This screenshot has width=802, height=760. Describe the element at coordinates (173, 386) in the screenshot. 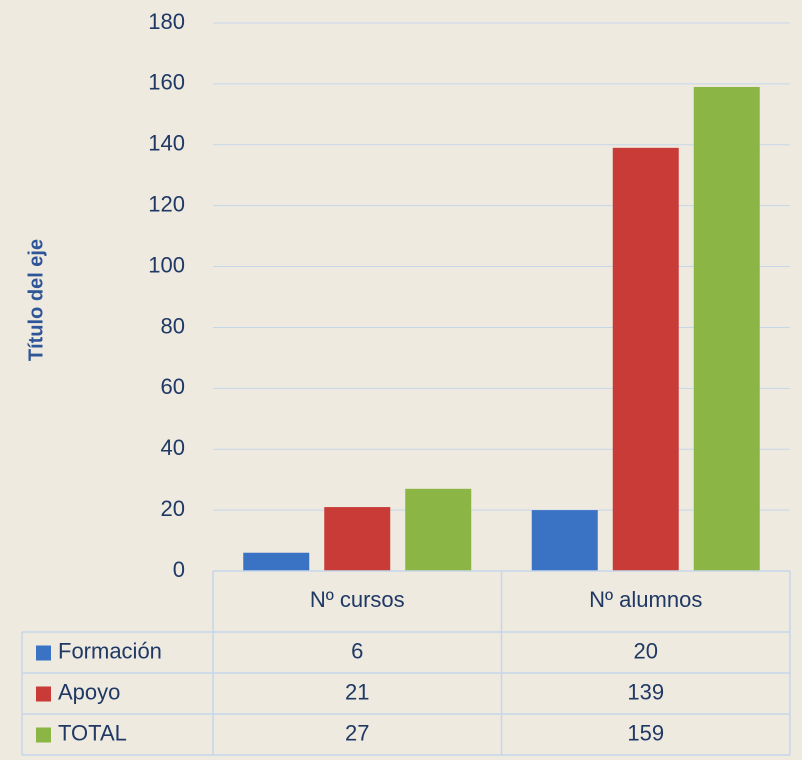

I see `y-tick-label: 60` at that location.